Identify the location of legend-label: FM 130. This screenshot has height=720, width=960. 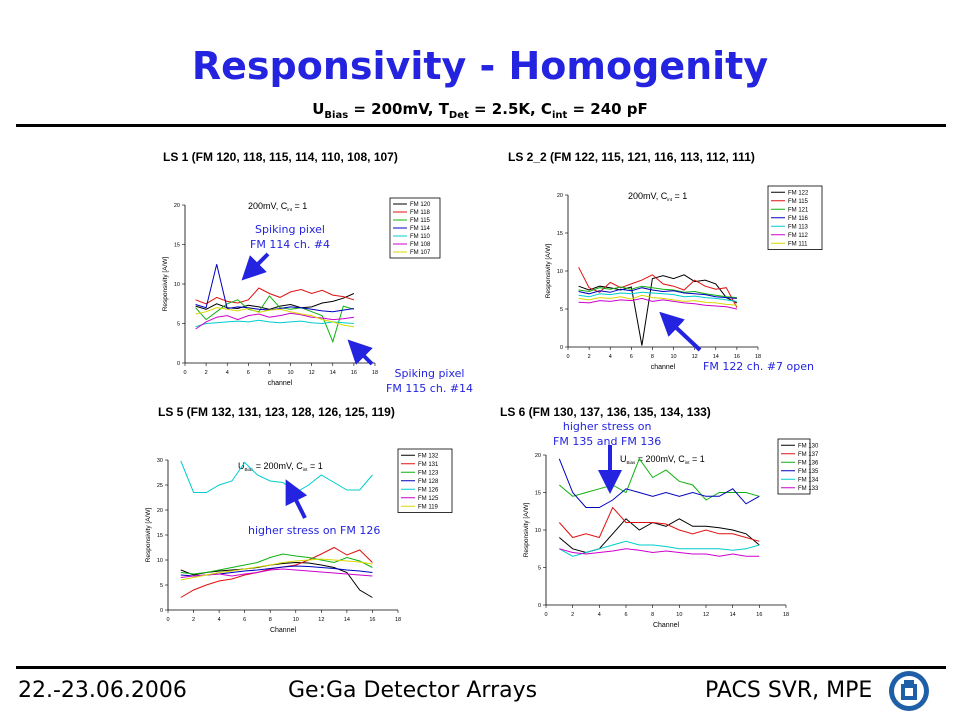
(808, 446).